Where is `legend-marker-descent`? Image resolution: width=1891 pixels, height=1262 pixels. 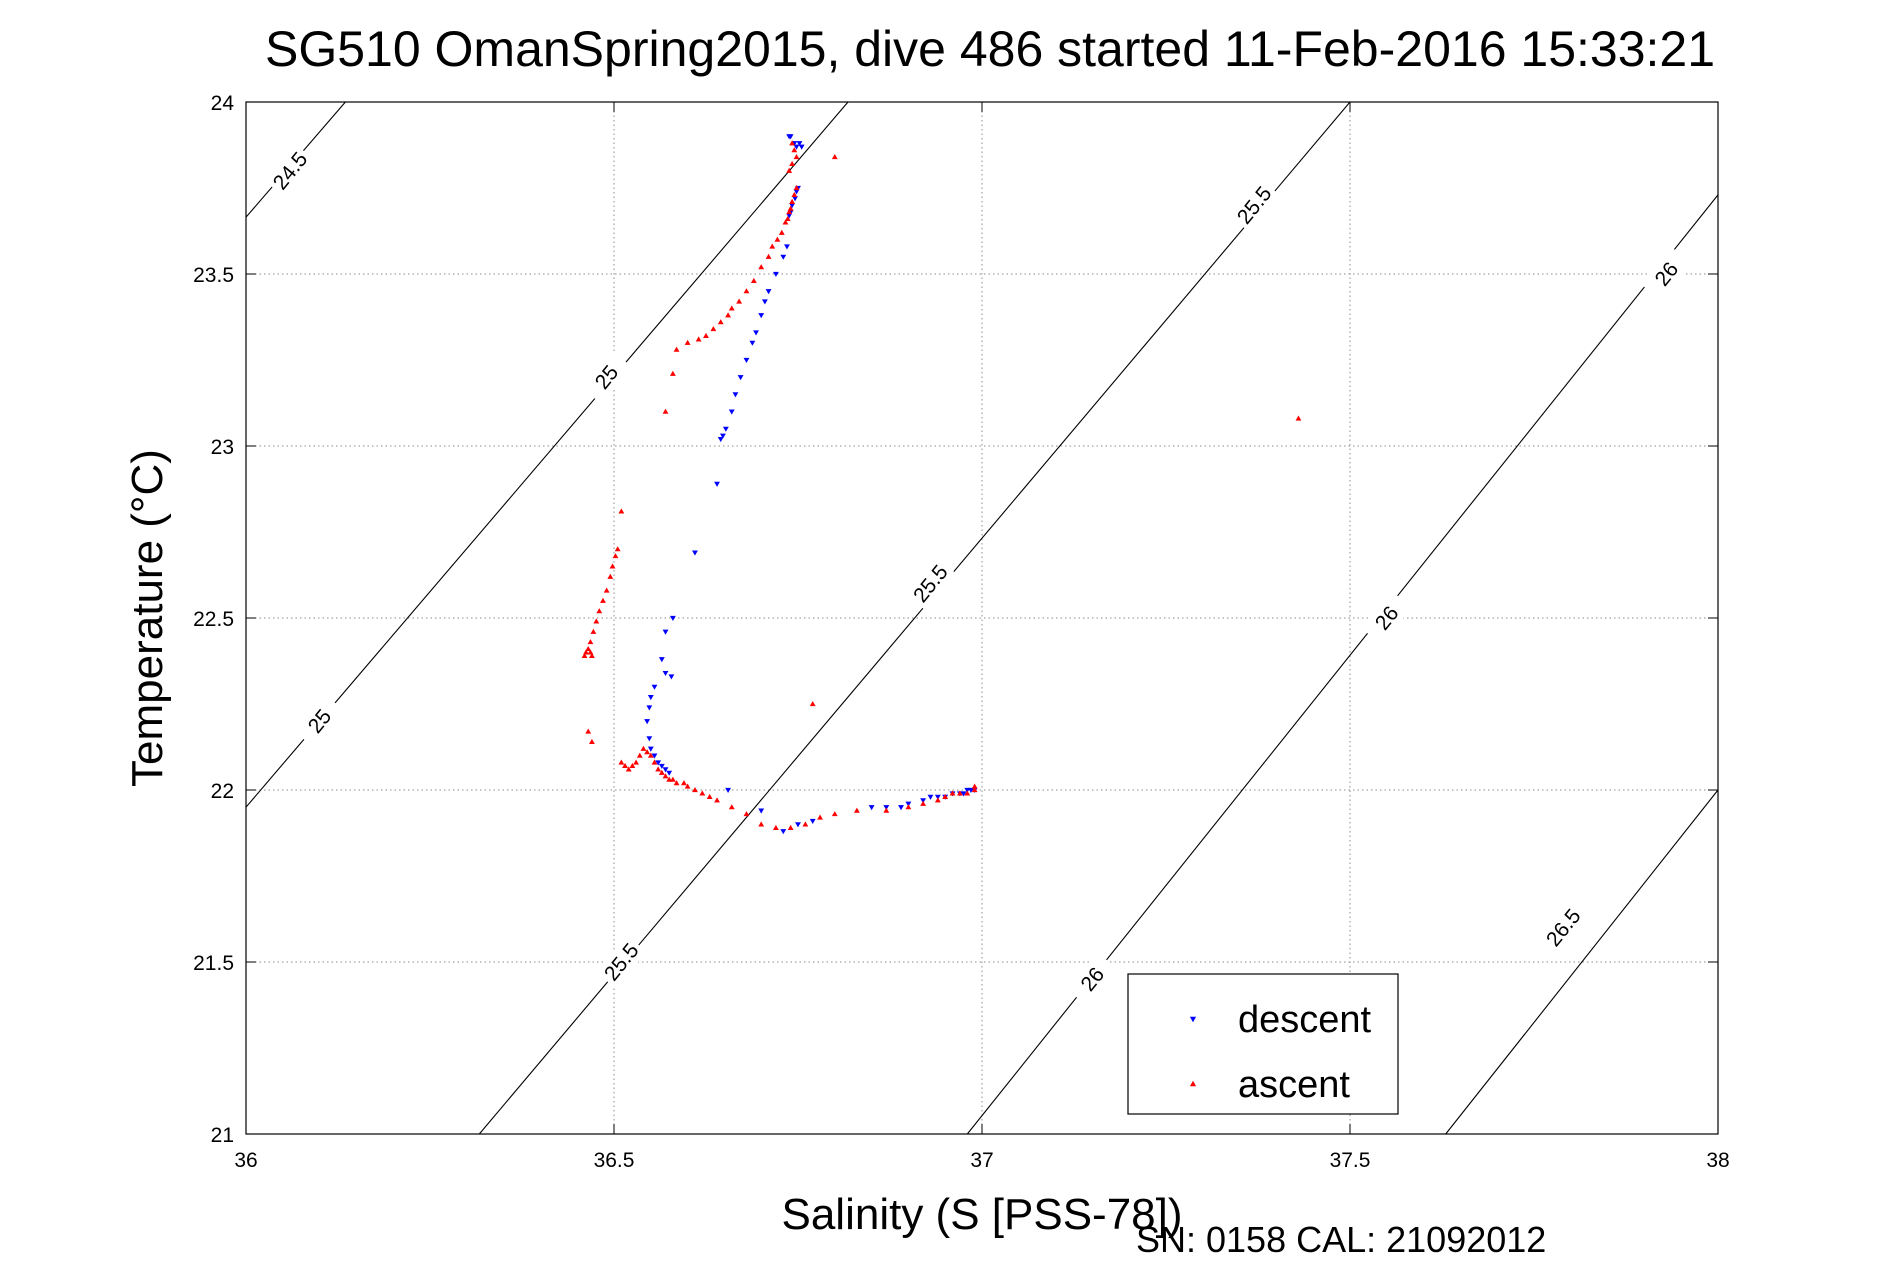 legend-marker-descent is located at coordinates (1193, 1019).